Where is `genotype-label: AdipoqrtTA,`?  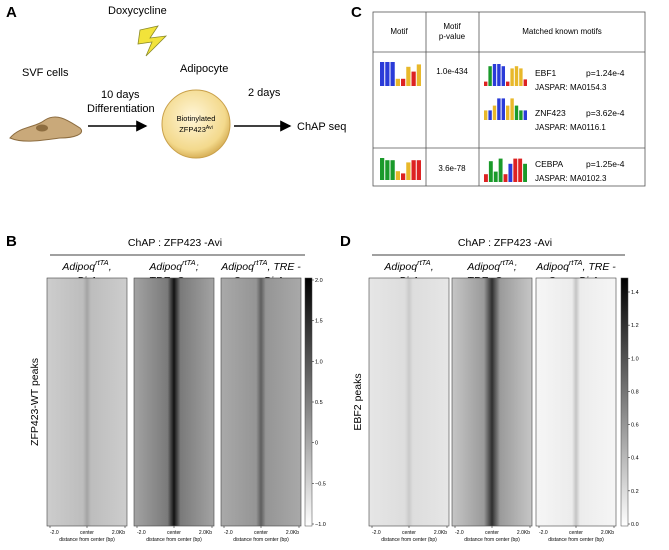
genotype-label: AdipoqrtTA, is located at coordinates (86, 265).